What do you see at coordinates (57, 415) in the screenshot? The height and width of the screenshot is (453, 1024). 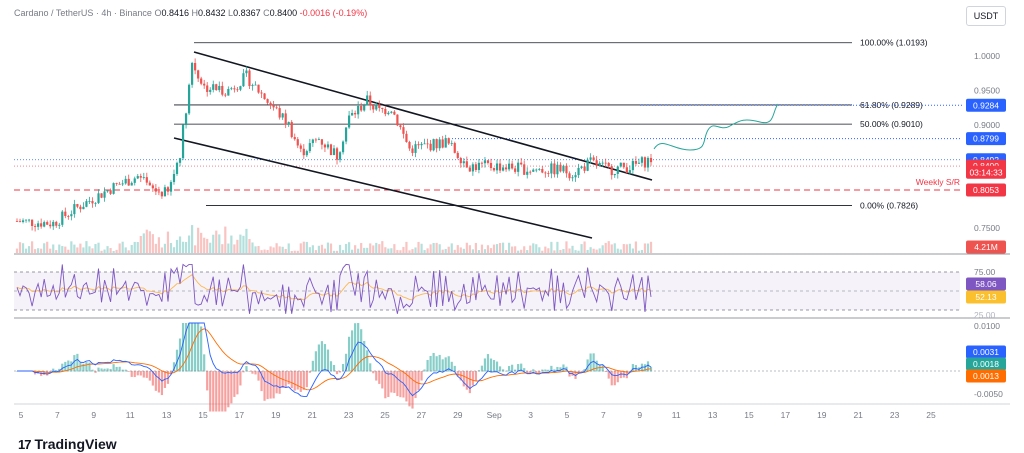 I see `time-tick-label: 7` at bounding box center [57, 415].